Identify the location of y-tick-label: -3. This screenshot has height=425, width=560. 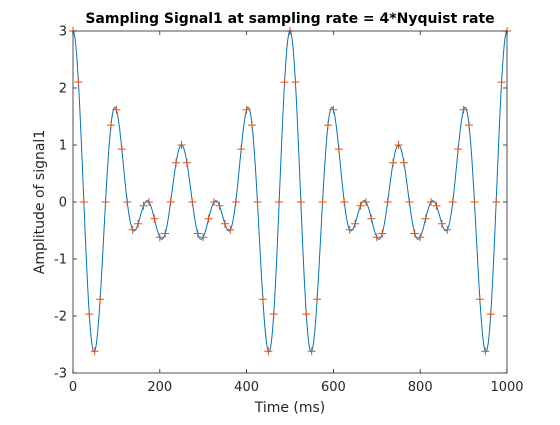
(60, 374).